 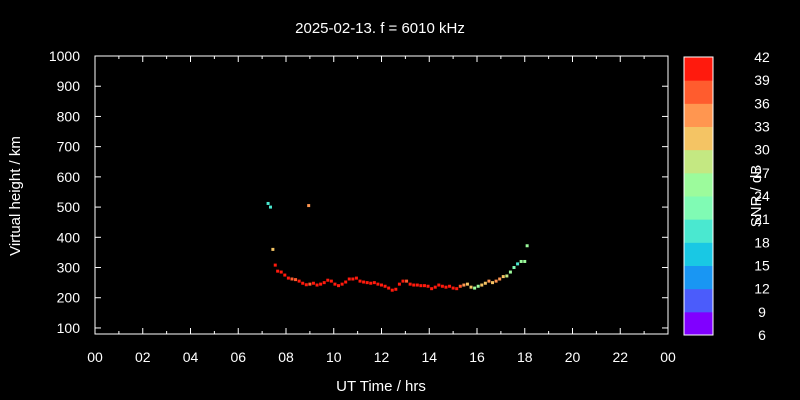 I want to click on chart-title: 2025-02-13. f = 6010 kHz, so click(x=380, y=28).